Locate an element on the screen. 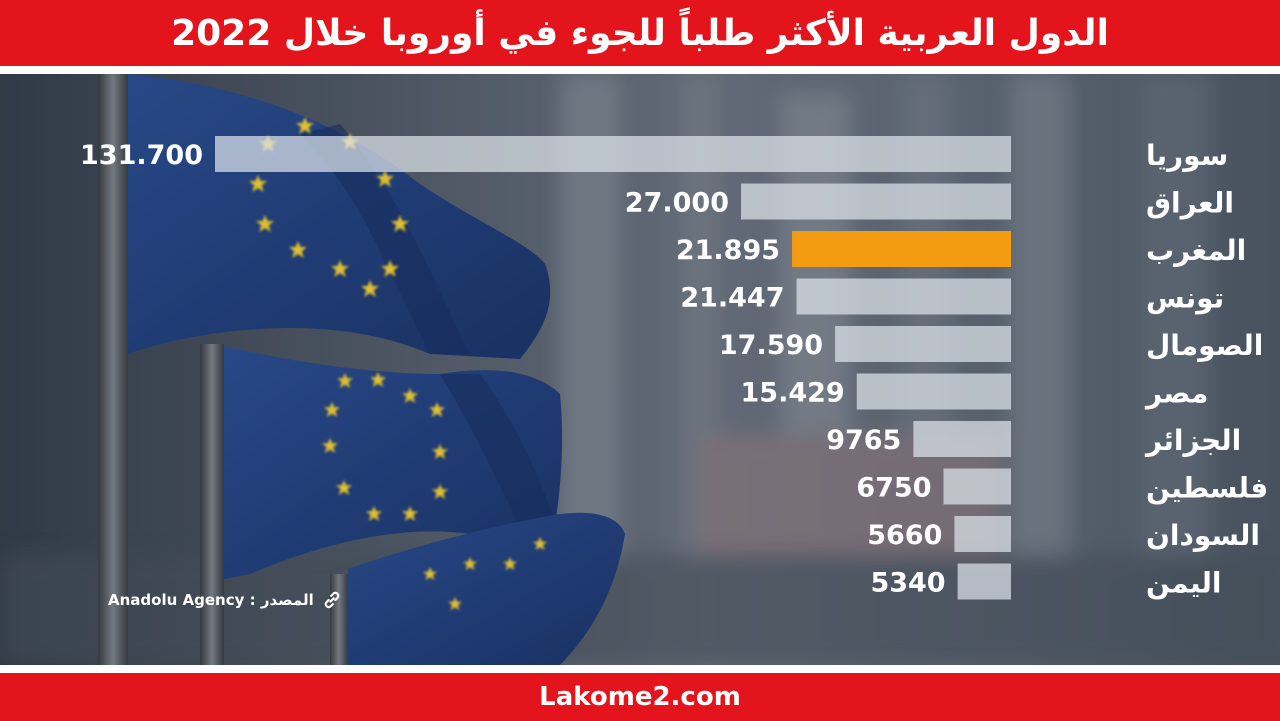 The image size is (1280, 721). category-label: العراق is located at coordinates (1190, 203).